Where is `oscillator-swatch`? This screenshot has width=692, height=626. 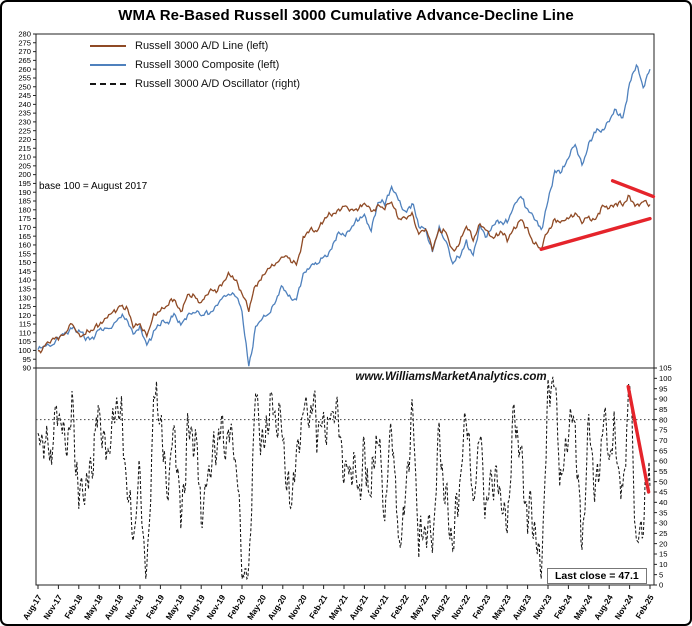 oscillator-swatch is located at coordinates (108, 84).